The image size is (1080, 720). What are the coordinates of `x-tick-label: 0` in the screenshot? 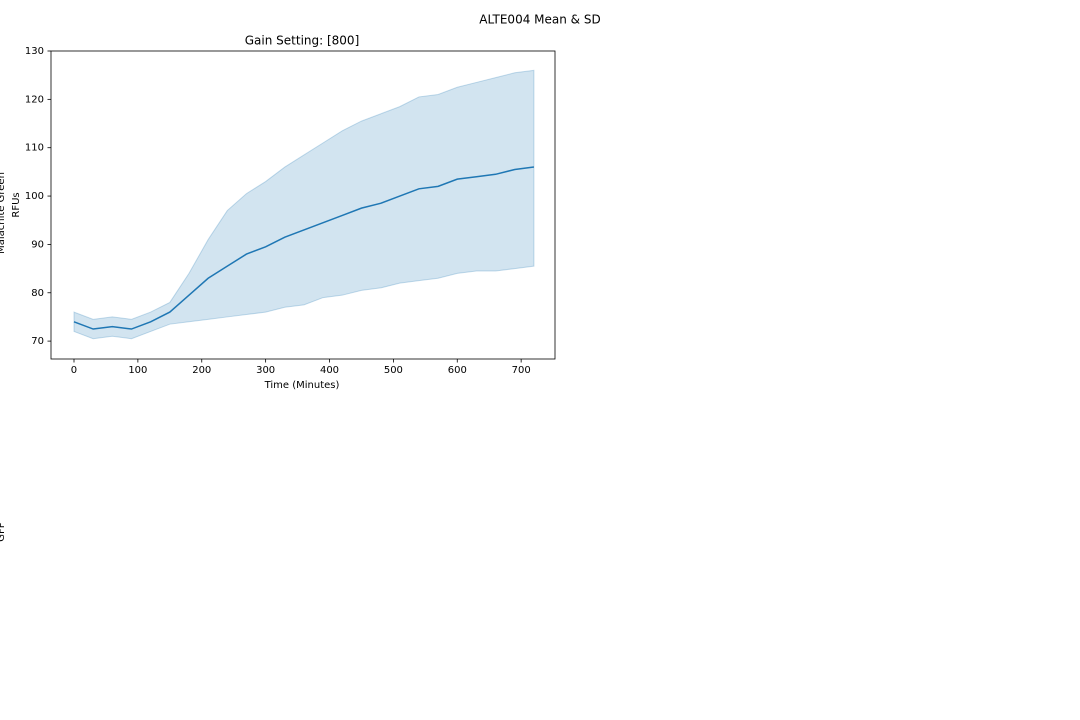 It's located at (74, 370).